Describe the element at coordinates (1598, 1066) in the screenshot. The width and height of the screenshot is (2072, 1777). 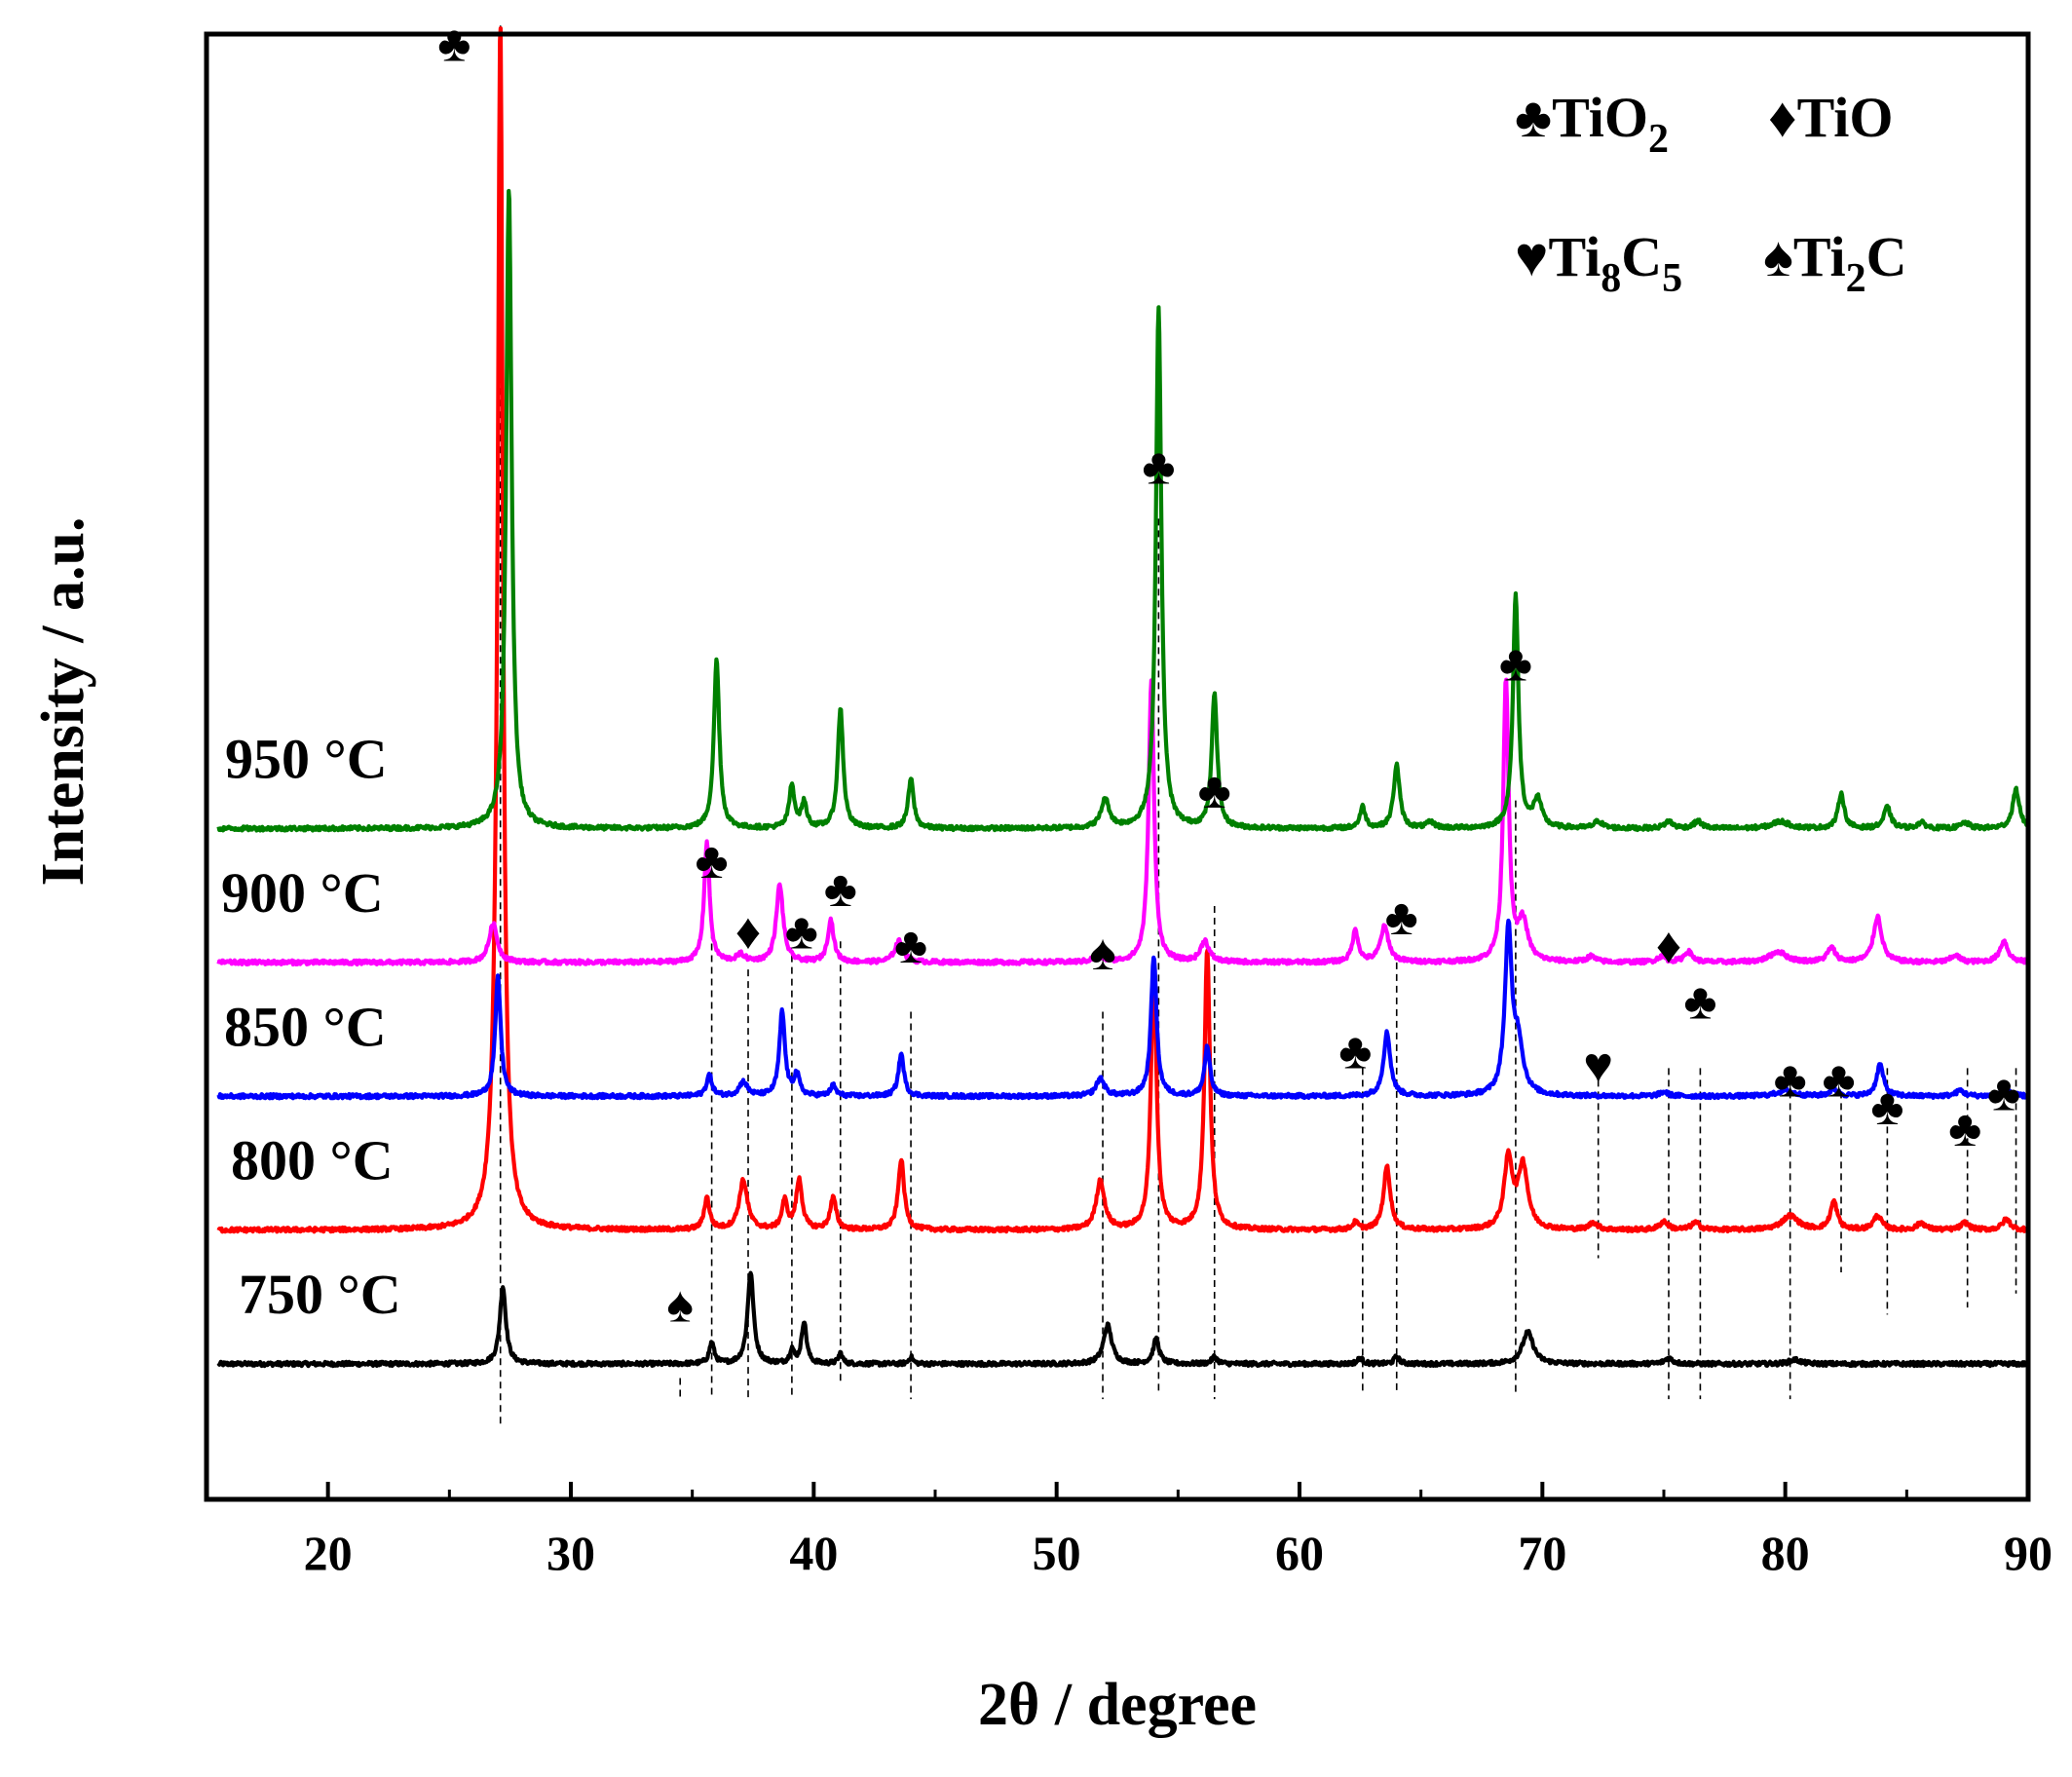
I see `phase-marker-ti8c5: ♥` at that location.